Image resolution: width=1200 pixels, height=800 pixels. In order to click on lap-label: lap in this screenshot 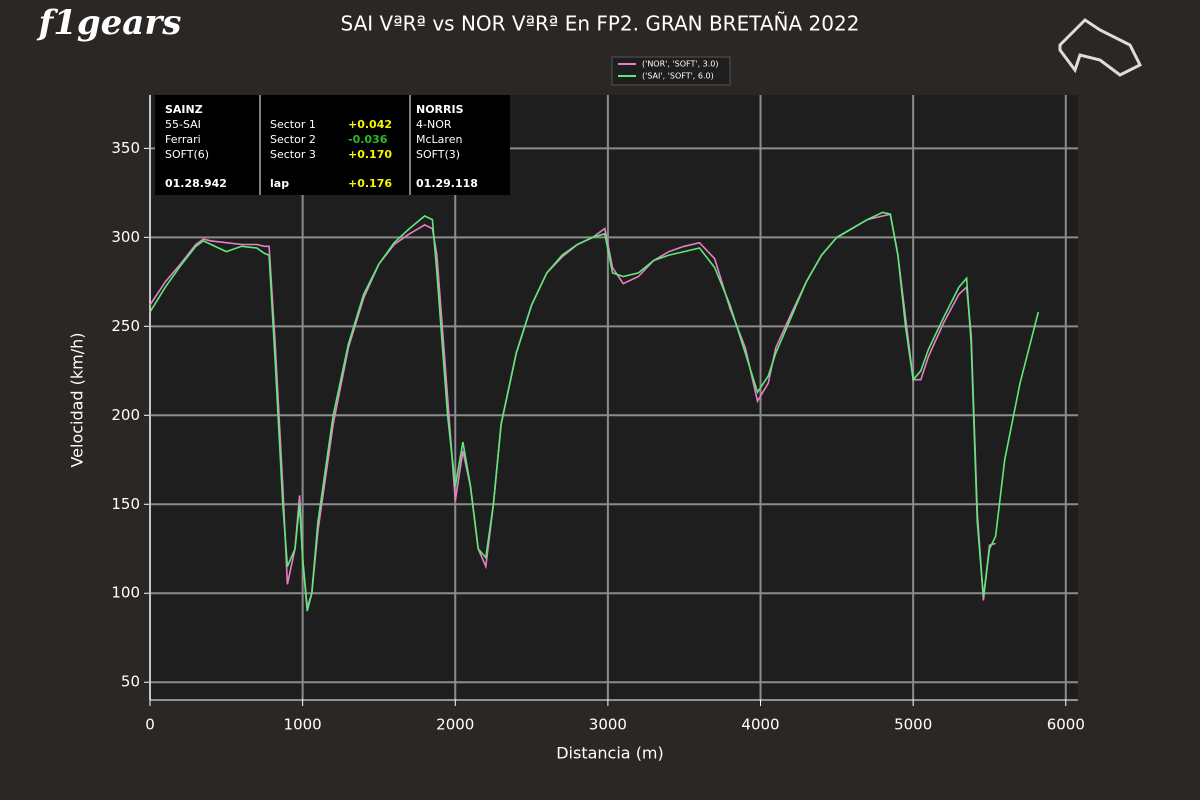, I will do `click(279, 183)`.